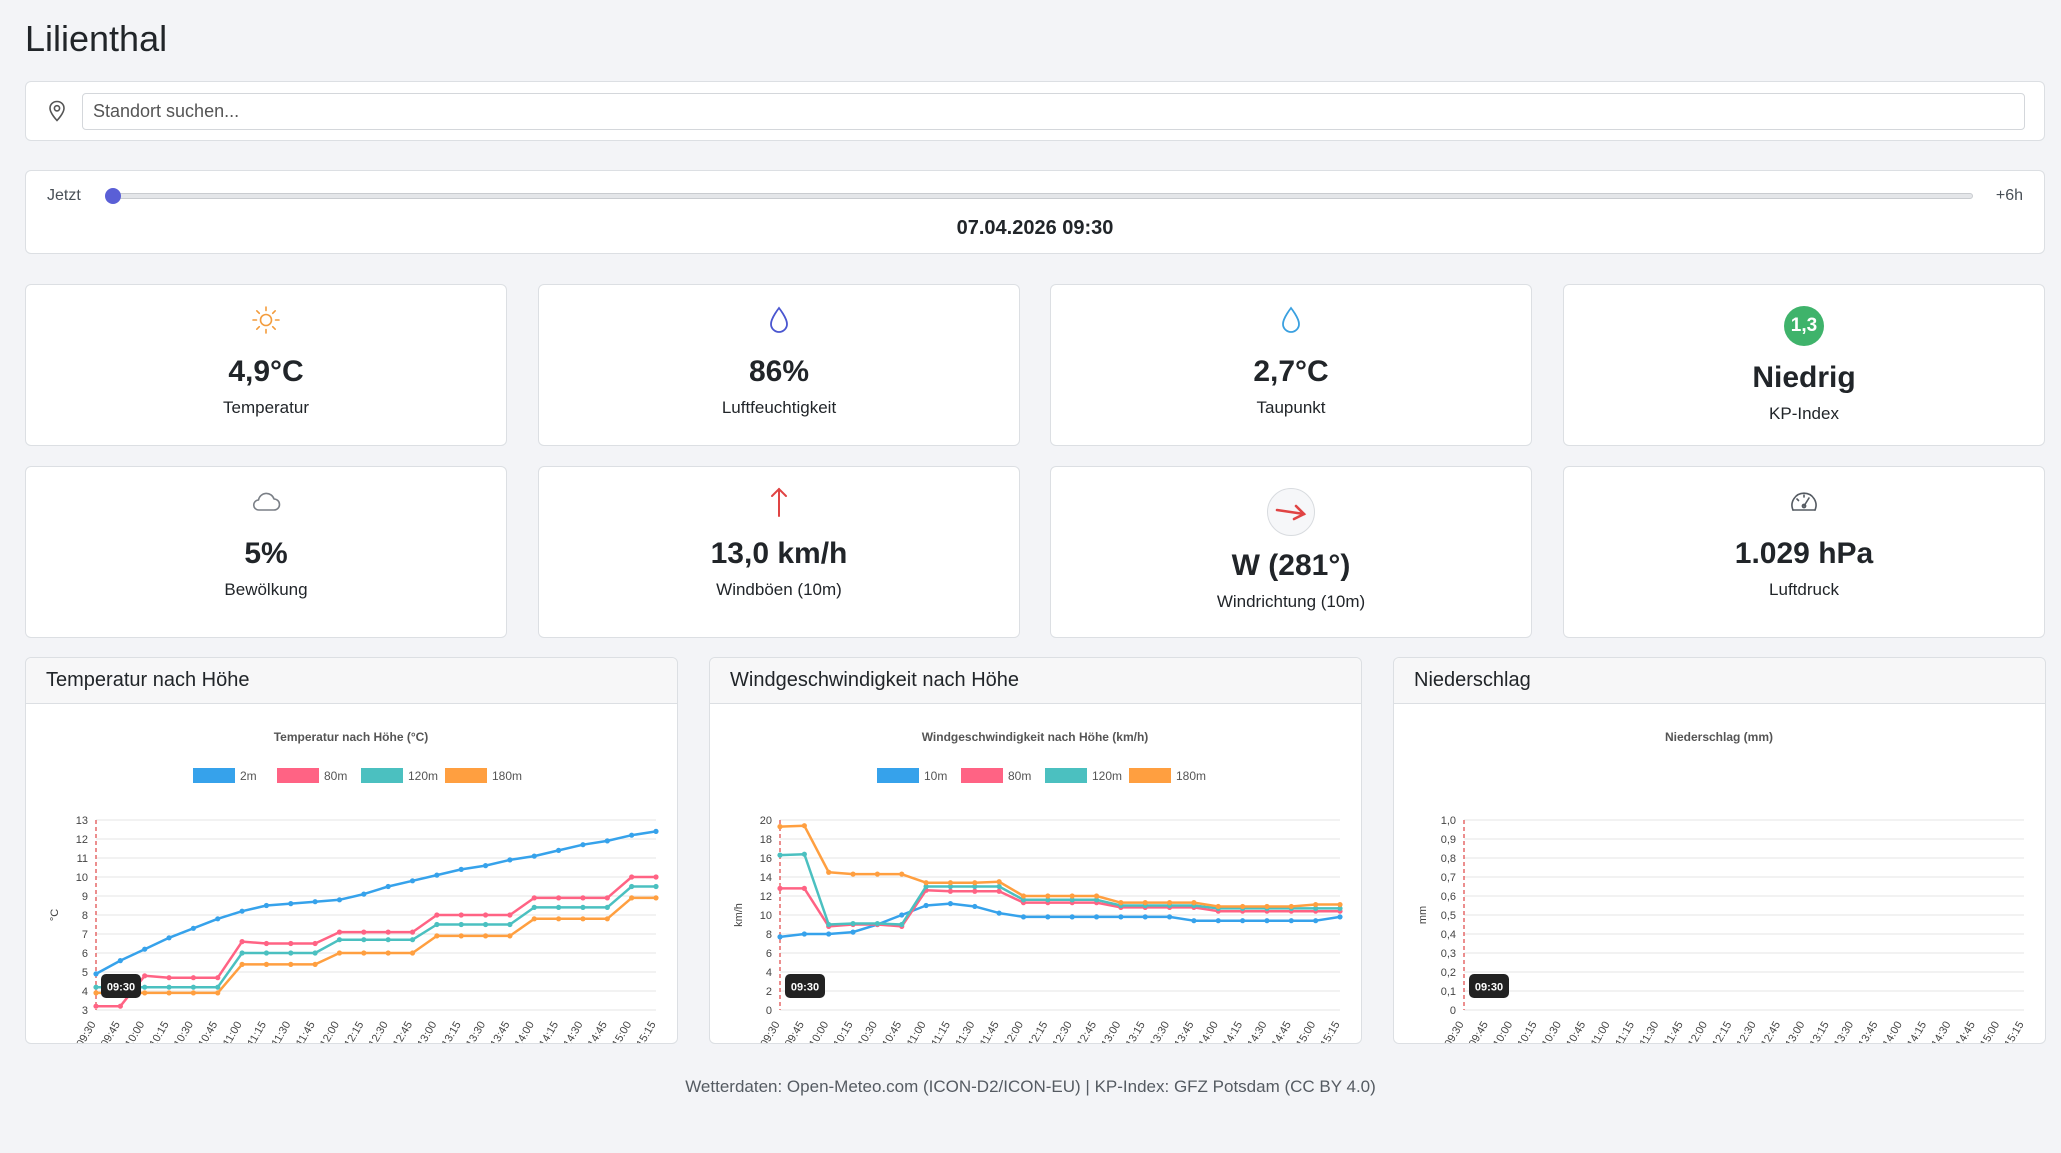  What do you see at coordinates (966, 1032) in the screenshot?
I see `x-tick-label: 11:30` at bounding box center [966, 1032].